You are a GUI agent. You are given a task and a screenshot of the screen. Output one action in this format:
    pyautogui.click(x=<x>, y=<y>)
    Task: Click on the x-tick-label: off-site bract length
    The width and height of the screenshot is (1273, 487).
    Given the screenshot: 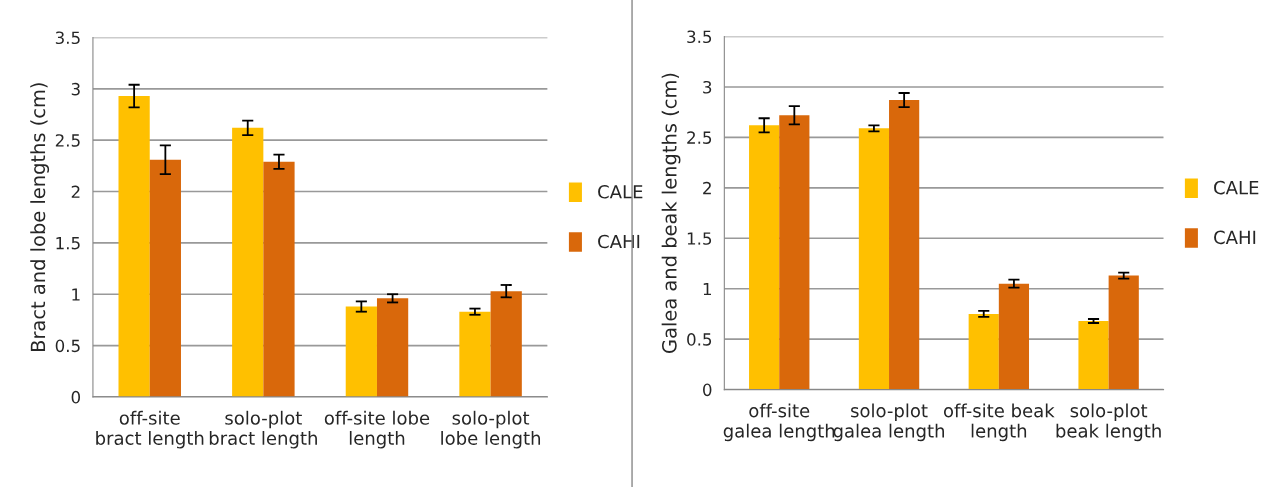 What is the action you would take?
    pyautogui.click(x=150, y=429)
    